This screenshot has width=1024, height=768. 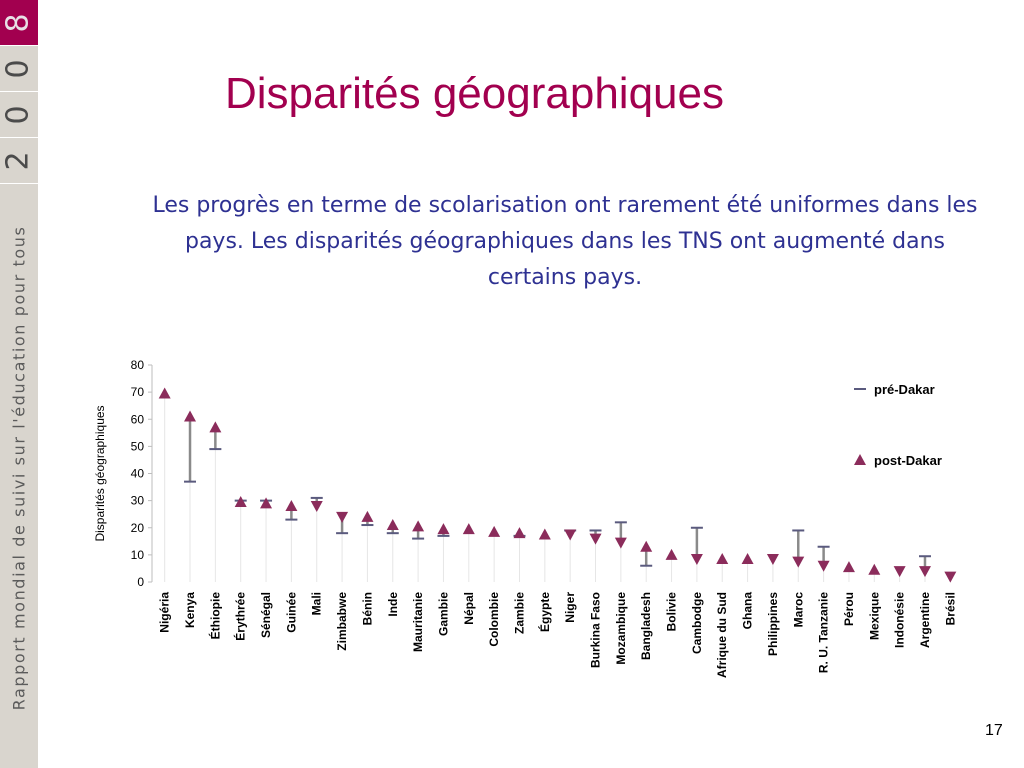 What do you see at coordinates (646, 626) in the screenshot?
I see `x-category-label: Bangladesh` at bounding box center [646, 626].